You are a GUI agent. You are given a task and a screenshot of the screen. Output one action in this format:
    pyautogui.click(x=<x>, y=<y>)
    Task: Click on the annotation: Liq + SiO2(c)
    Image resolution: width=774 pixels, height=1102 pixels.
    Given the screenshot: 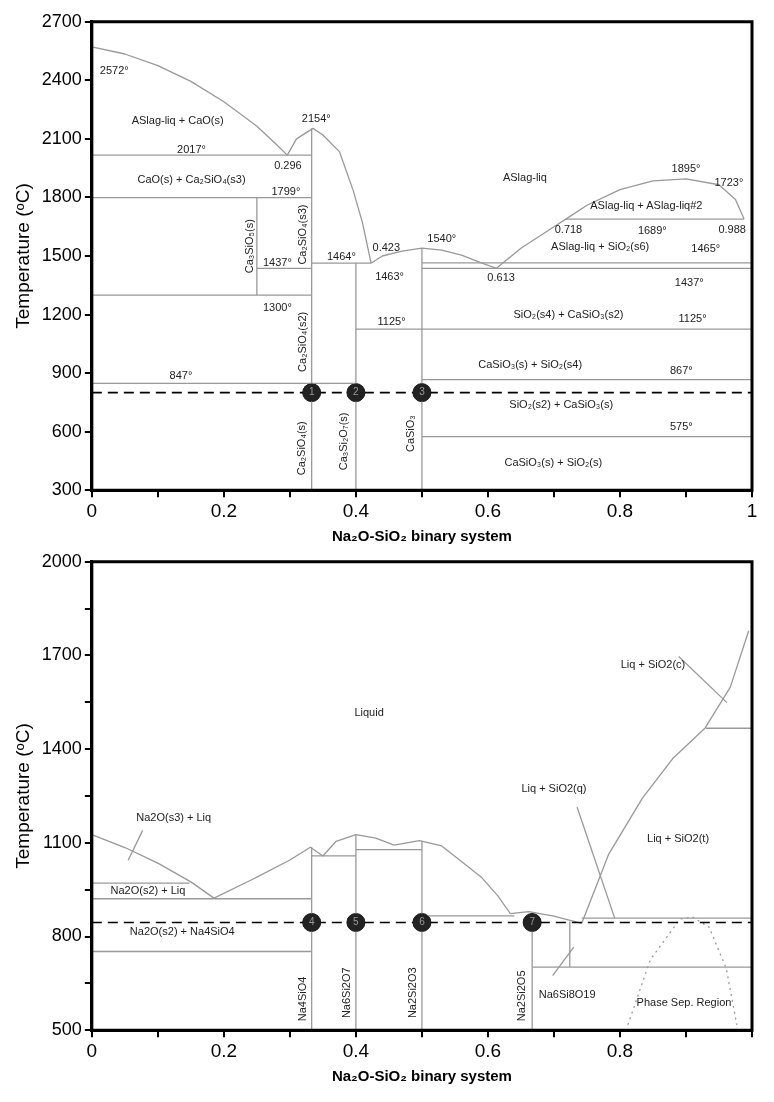 What is the action you would take?
    pyautogui.click(x=653, y=663)
    